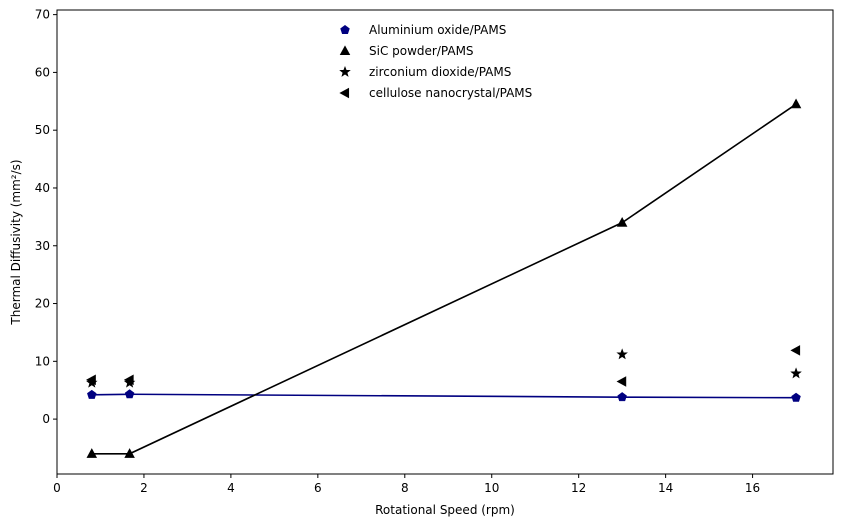 The height and width of the screenshot is (526, 841). What do you see at coordinates (42, 130) in the screenshot?
I see `y-tick-label: 50` at bounding box center [42, 130].